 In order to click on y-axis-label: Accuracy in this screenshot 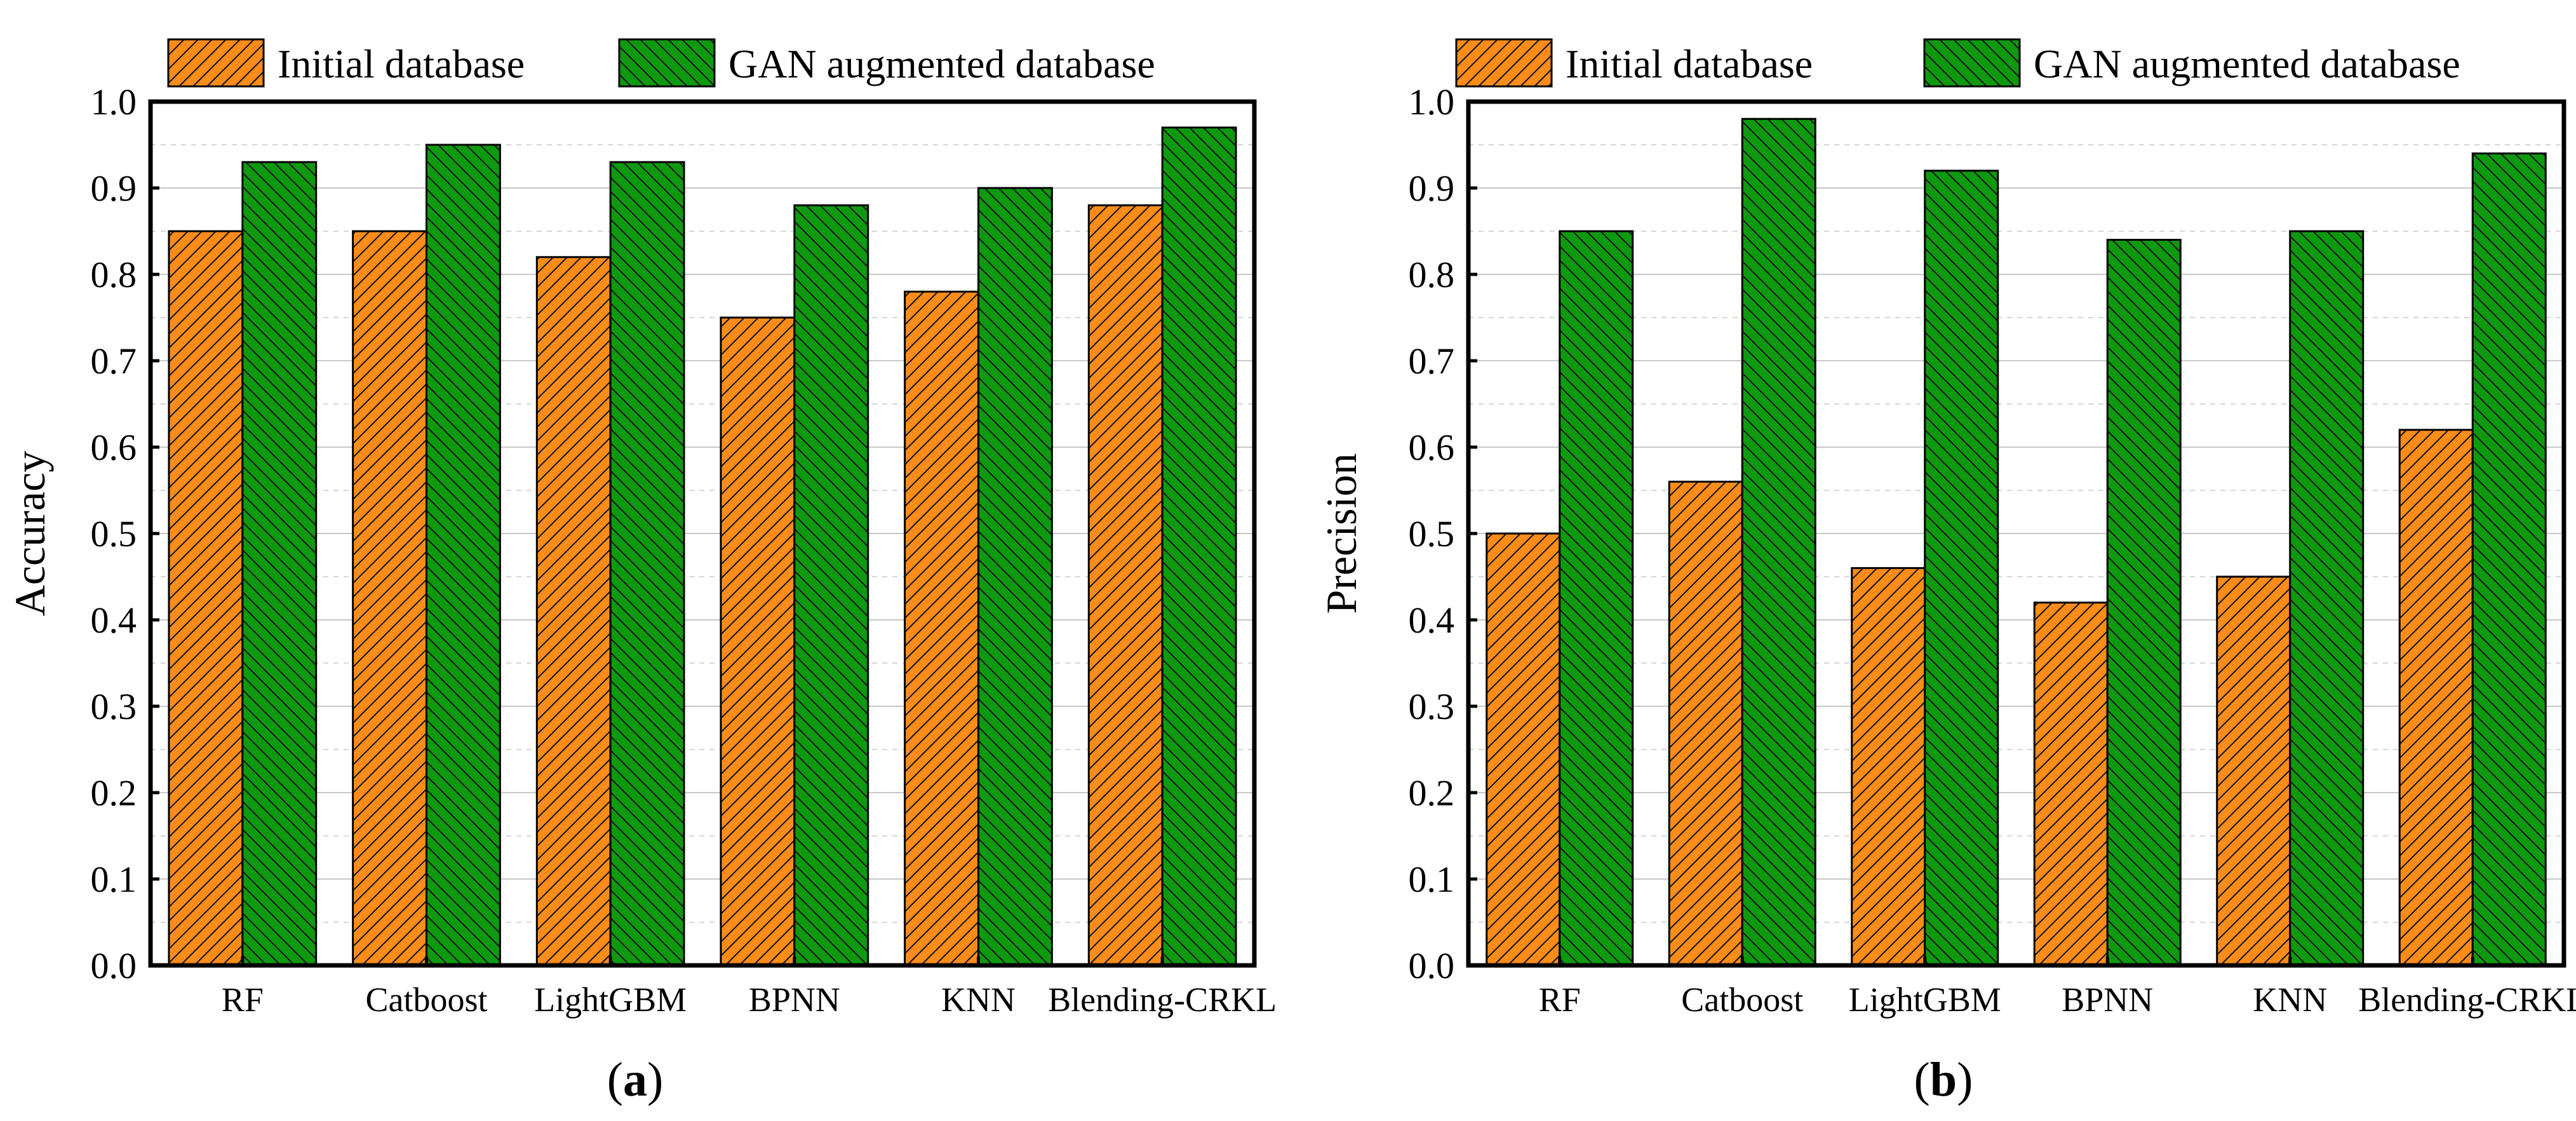, I will do `click(30, 533)`.